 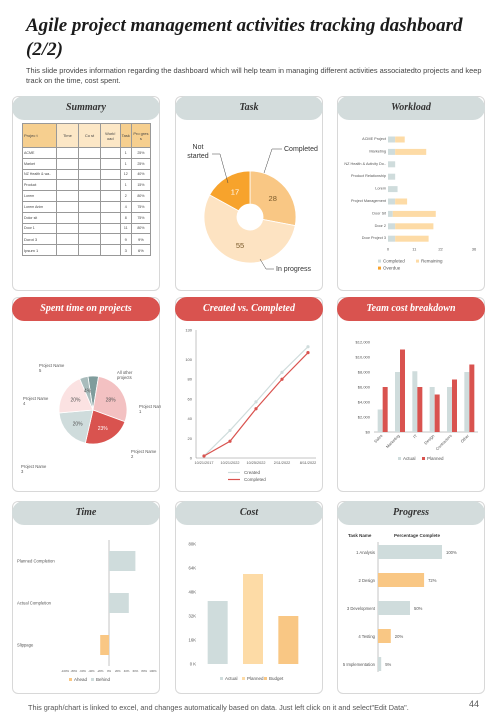 I want to click on created-heading: Created vs. Completed, so click(x=249, y=309).